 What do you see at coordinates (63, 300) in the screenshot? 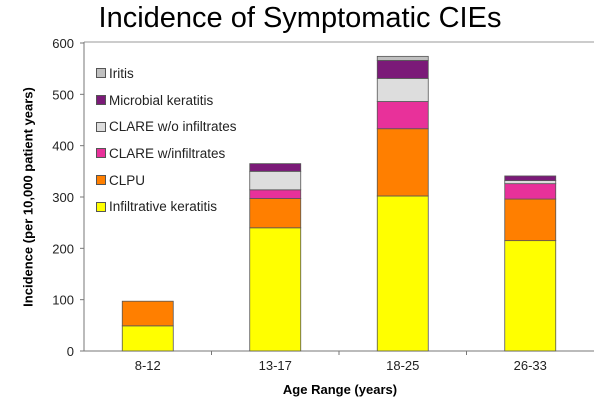
I see `y-tick-label: 100` at bounding box center [63, 300].